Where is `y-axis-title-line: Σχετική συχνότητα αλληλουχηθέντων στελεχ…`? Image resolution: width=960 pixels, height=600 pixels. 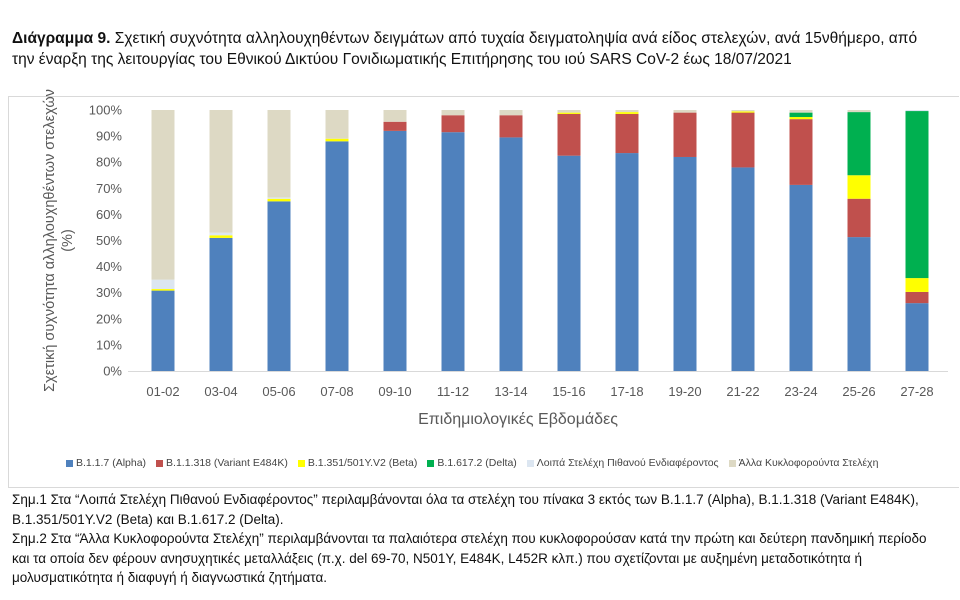
y-axis-title-line: Σχετική συχνότητα αλληλουχηθέντων στελεχ… is located at coordinates (50, 240).